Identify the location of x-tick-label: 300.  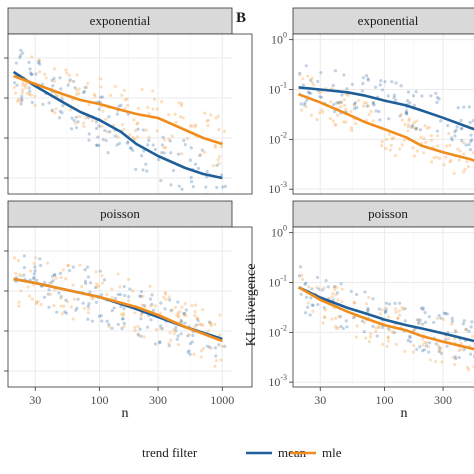
(443, 400).